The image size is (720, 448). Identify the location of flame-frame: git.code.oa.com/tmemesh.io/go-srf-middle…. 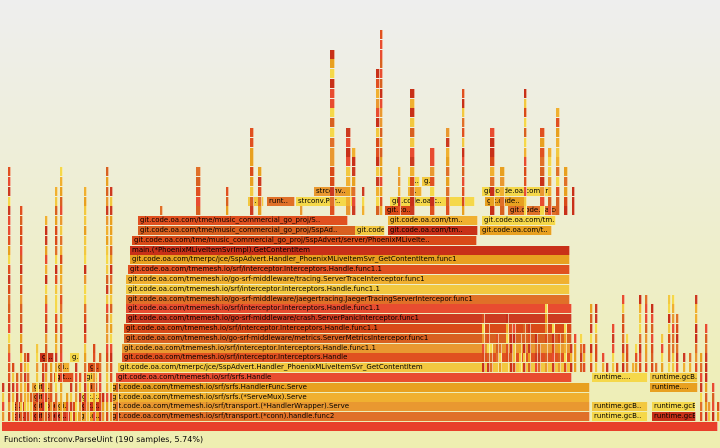
(348, 299).